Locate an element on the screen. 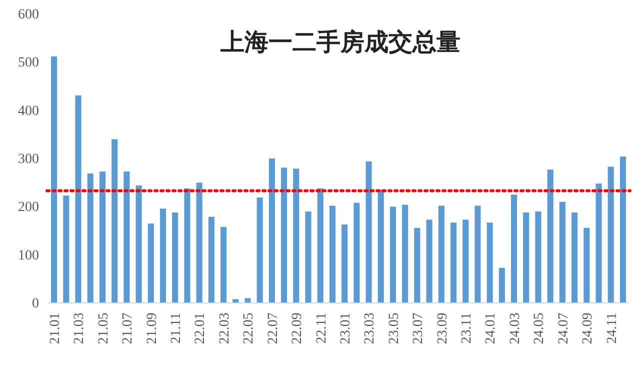  x-tick-label: 23.11 is located at coordinates (466, 328).